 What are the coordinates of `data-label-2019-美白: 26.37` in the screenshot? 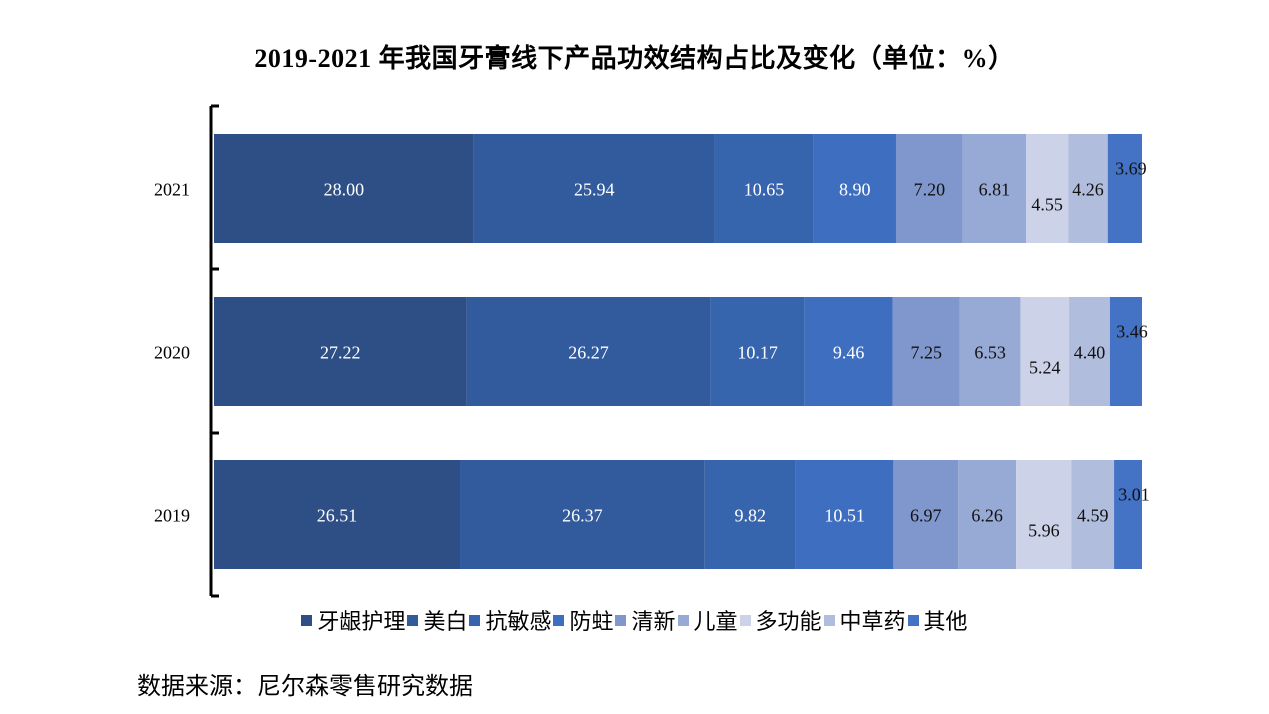 It's located at (582, 516).